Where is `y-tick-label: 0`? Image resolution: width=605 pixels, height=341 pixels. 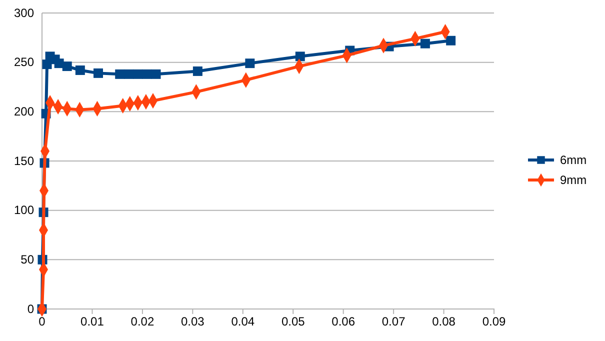 y-tick-label: 0 is located at coordinates (30, 309).